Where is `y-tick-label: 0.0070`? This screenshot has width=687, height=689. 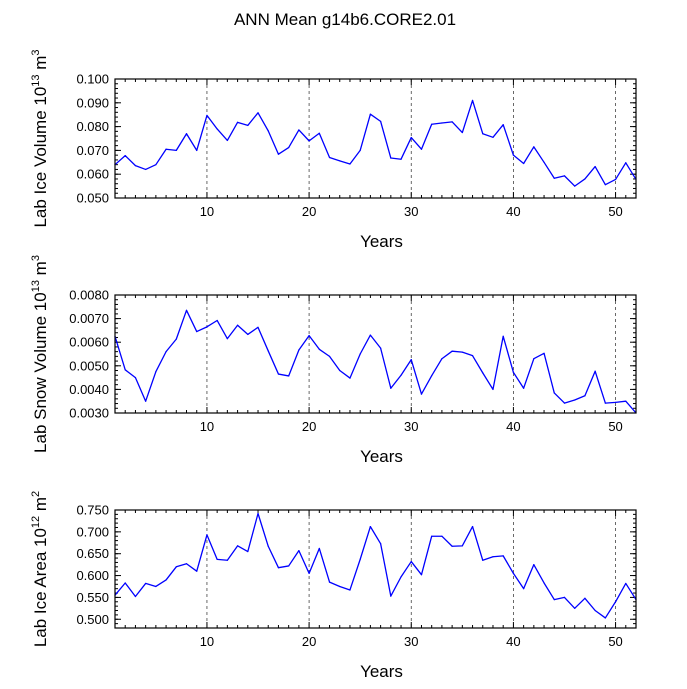 y-tick-label: 0.0070 is located at coordinates (89, 318).